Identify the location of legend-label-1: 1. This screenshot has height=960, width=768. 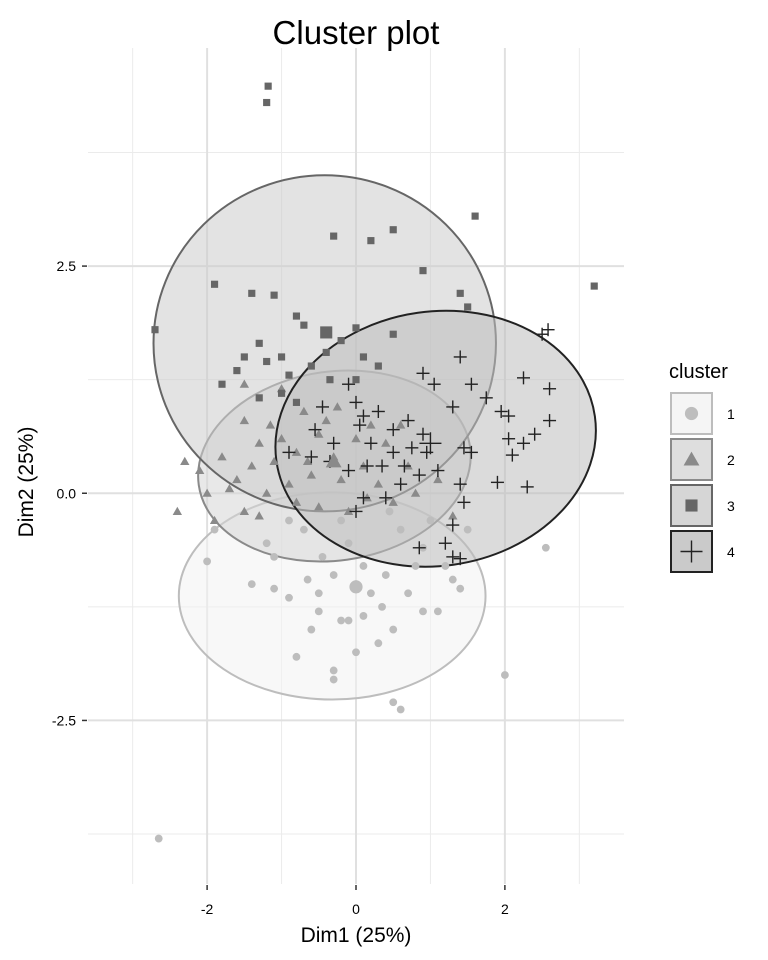
(731, 414).